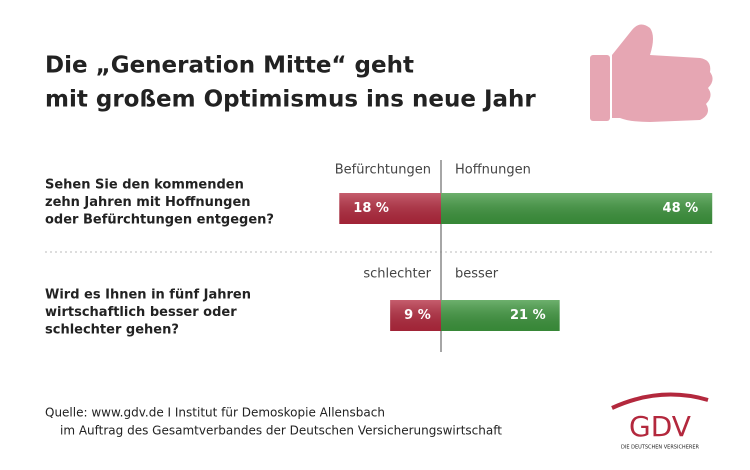 The width and height of the screenshot is (750, 470). What do you see at coordinates (493, 170) in the screenshot?
I see `side-label: Hoffnungen` at bounding box center [493, 170].